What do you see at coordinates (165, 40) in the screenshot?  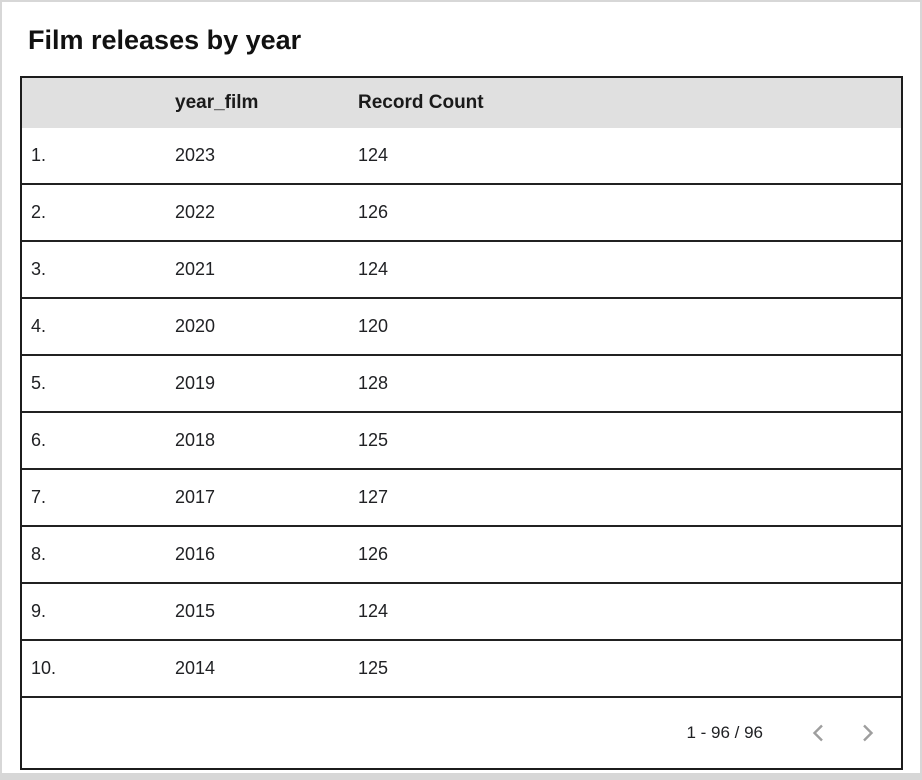 I see `chart-title: Film releases by year` at bounding box center [165, 40].